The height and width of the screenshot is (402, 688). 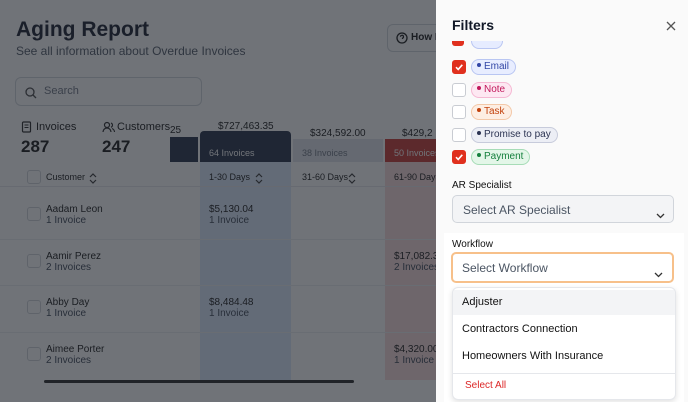 What do you see at coordinates (504, 156) in the screenshot?
I see `type-label: Payment` at bounding box center [504, 156].